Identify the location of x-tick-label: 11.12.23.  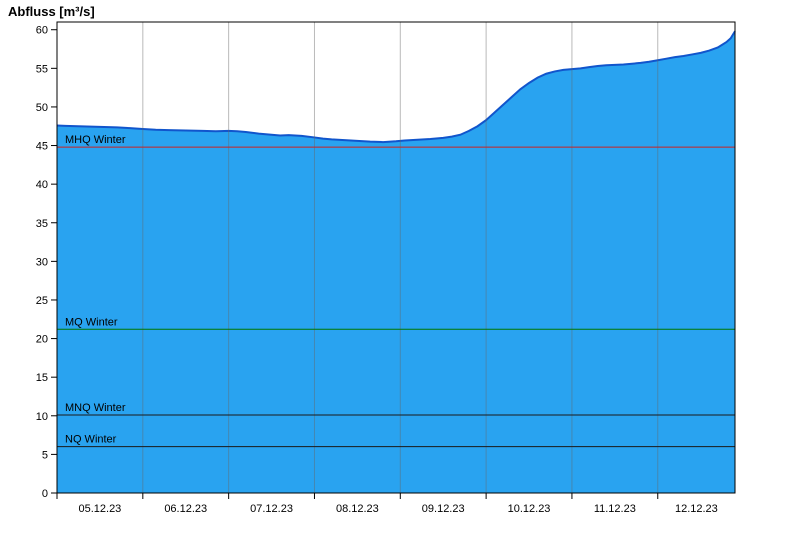
(615, 509).